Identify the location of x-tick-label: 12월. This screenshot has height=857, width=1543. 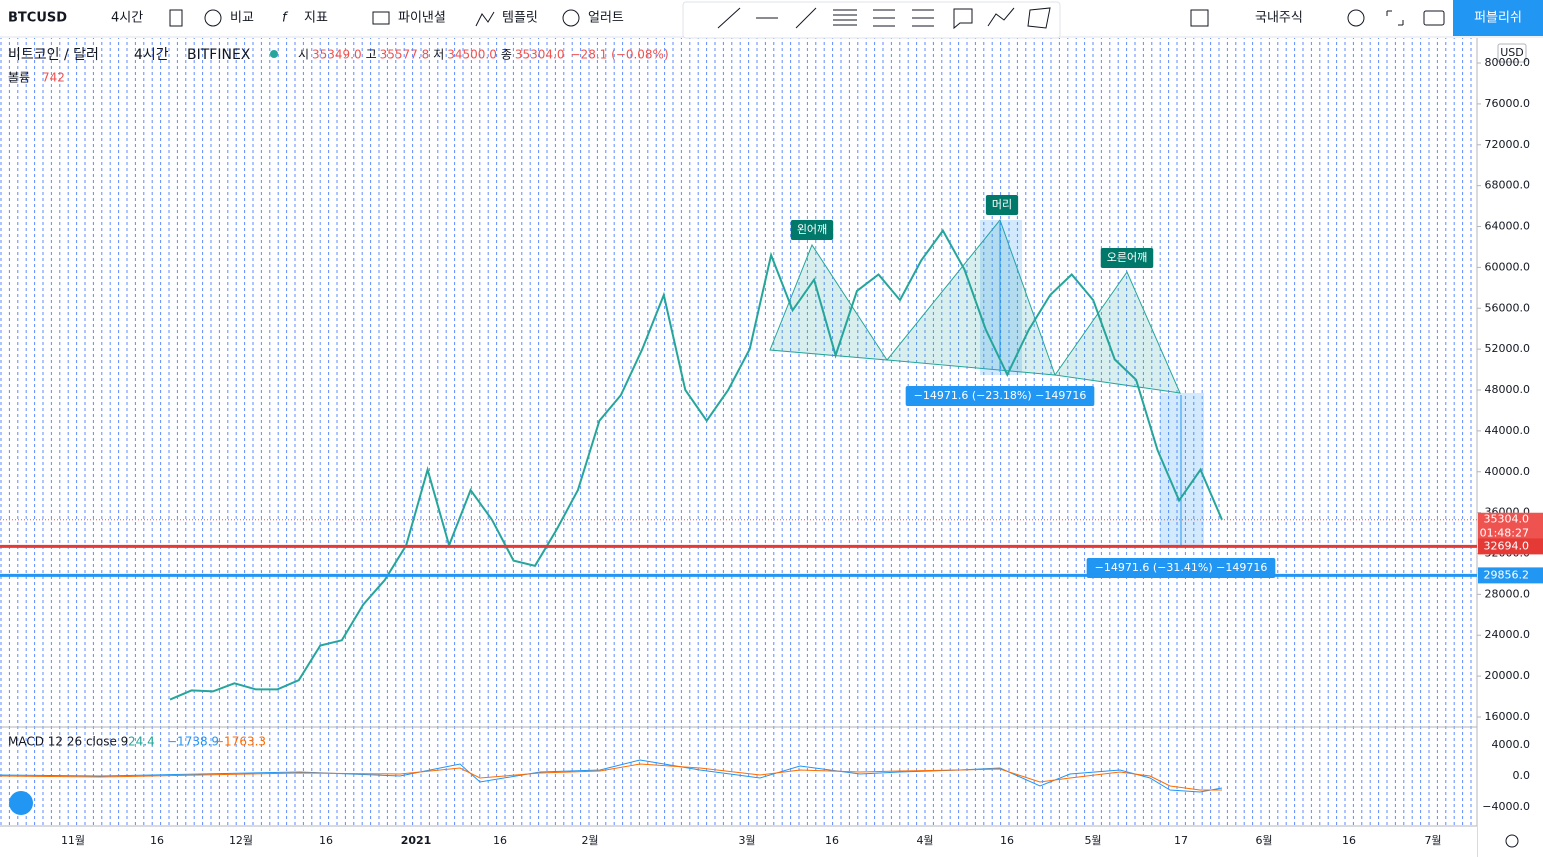
(241, 840).